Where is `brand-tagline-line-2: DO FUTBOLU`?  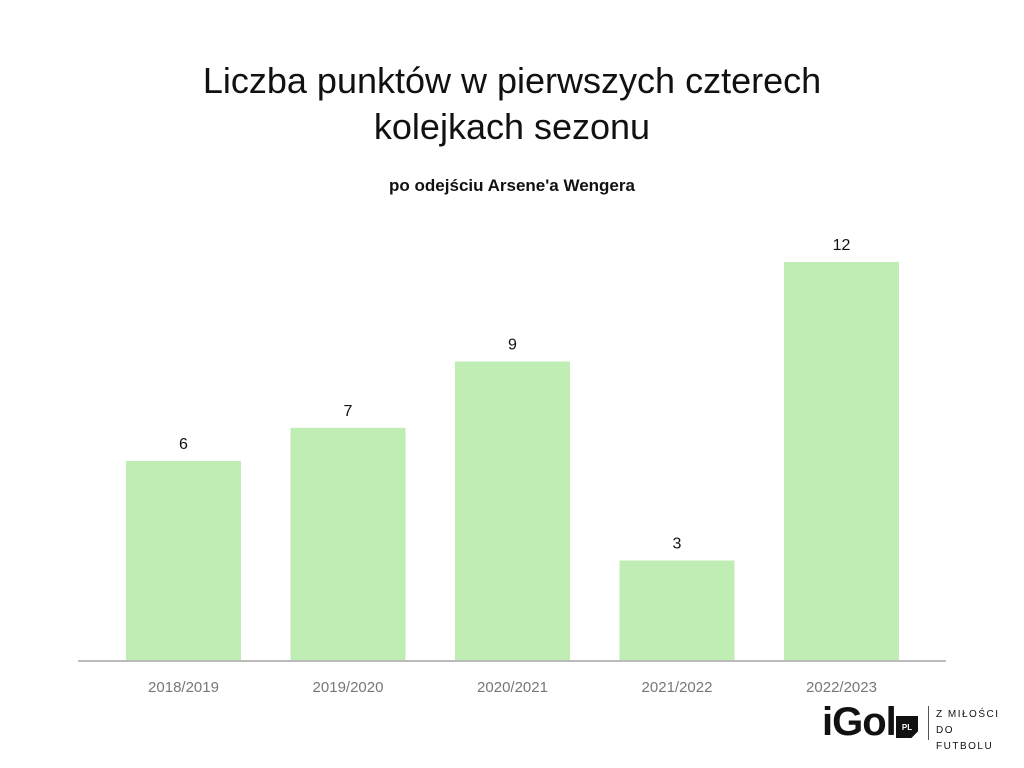
brand-tagline-line-2: DO FUTBOLU is located at coordinates (965, 738).